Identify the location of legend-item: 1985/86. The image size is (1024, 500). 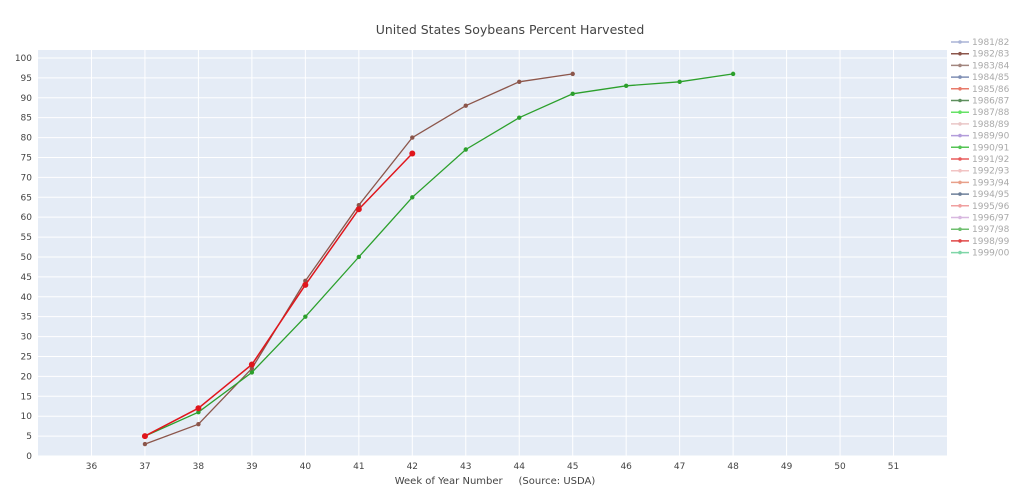
(980, 90).